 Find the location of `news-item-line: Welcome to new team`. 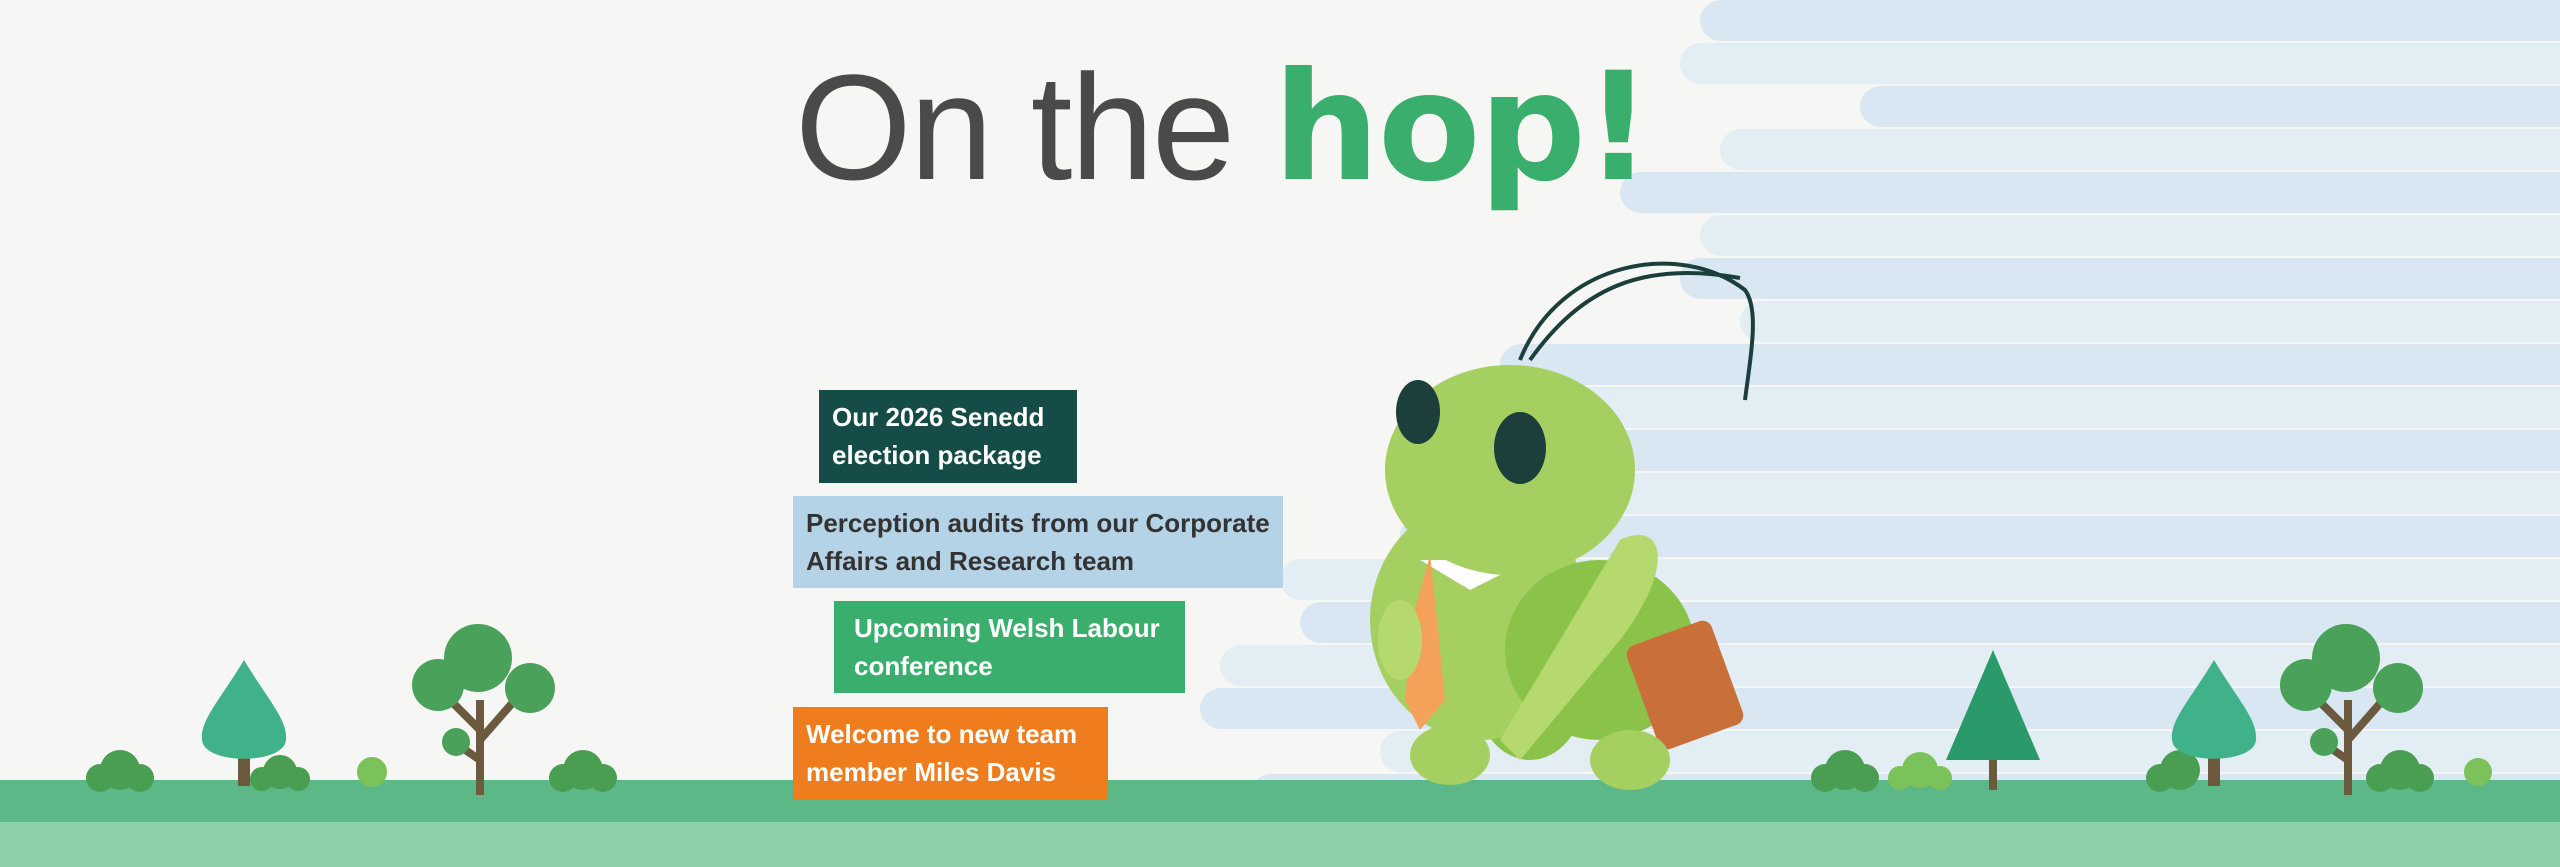

news-item-line: Welcome to new team is located at coordinates (942, 734).